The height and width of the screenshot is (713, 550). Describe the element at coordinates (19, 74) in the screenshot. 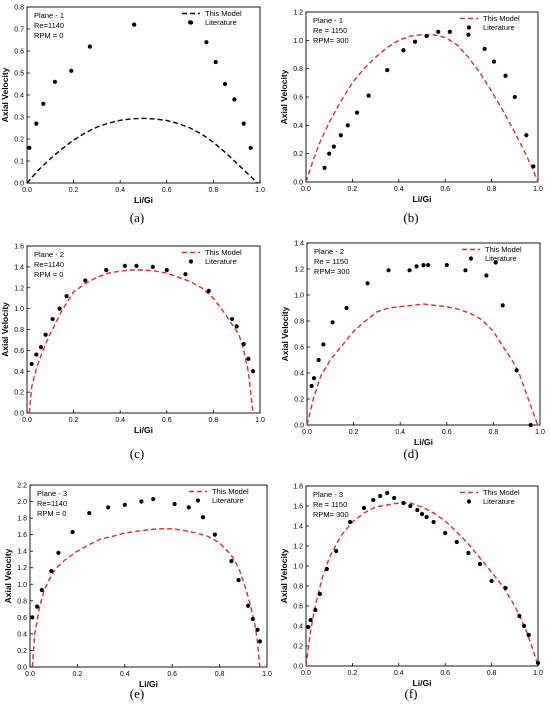

I see `y-tick-label: 0.5` at that location.